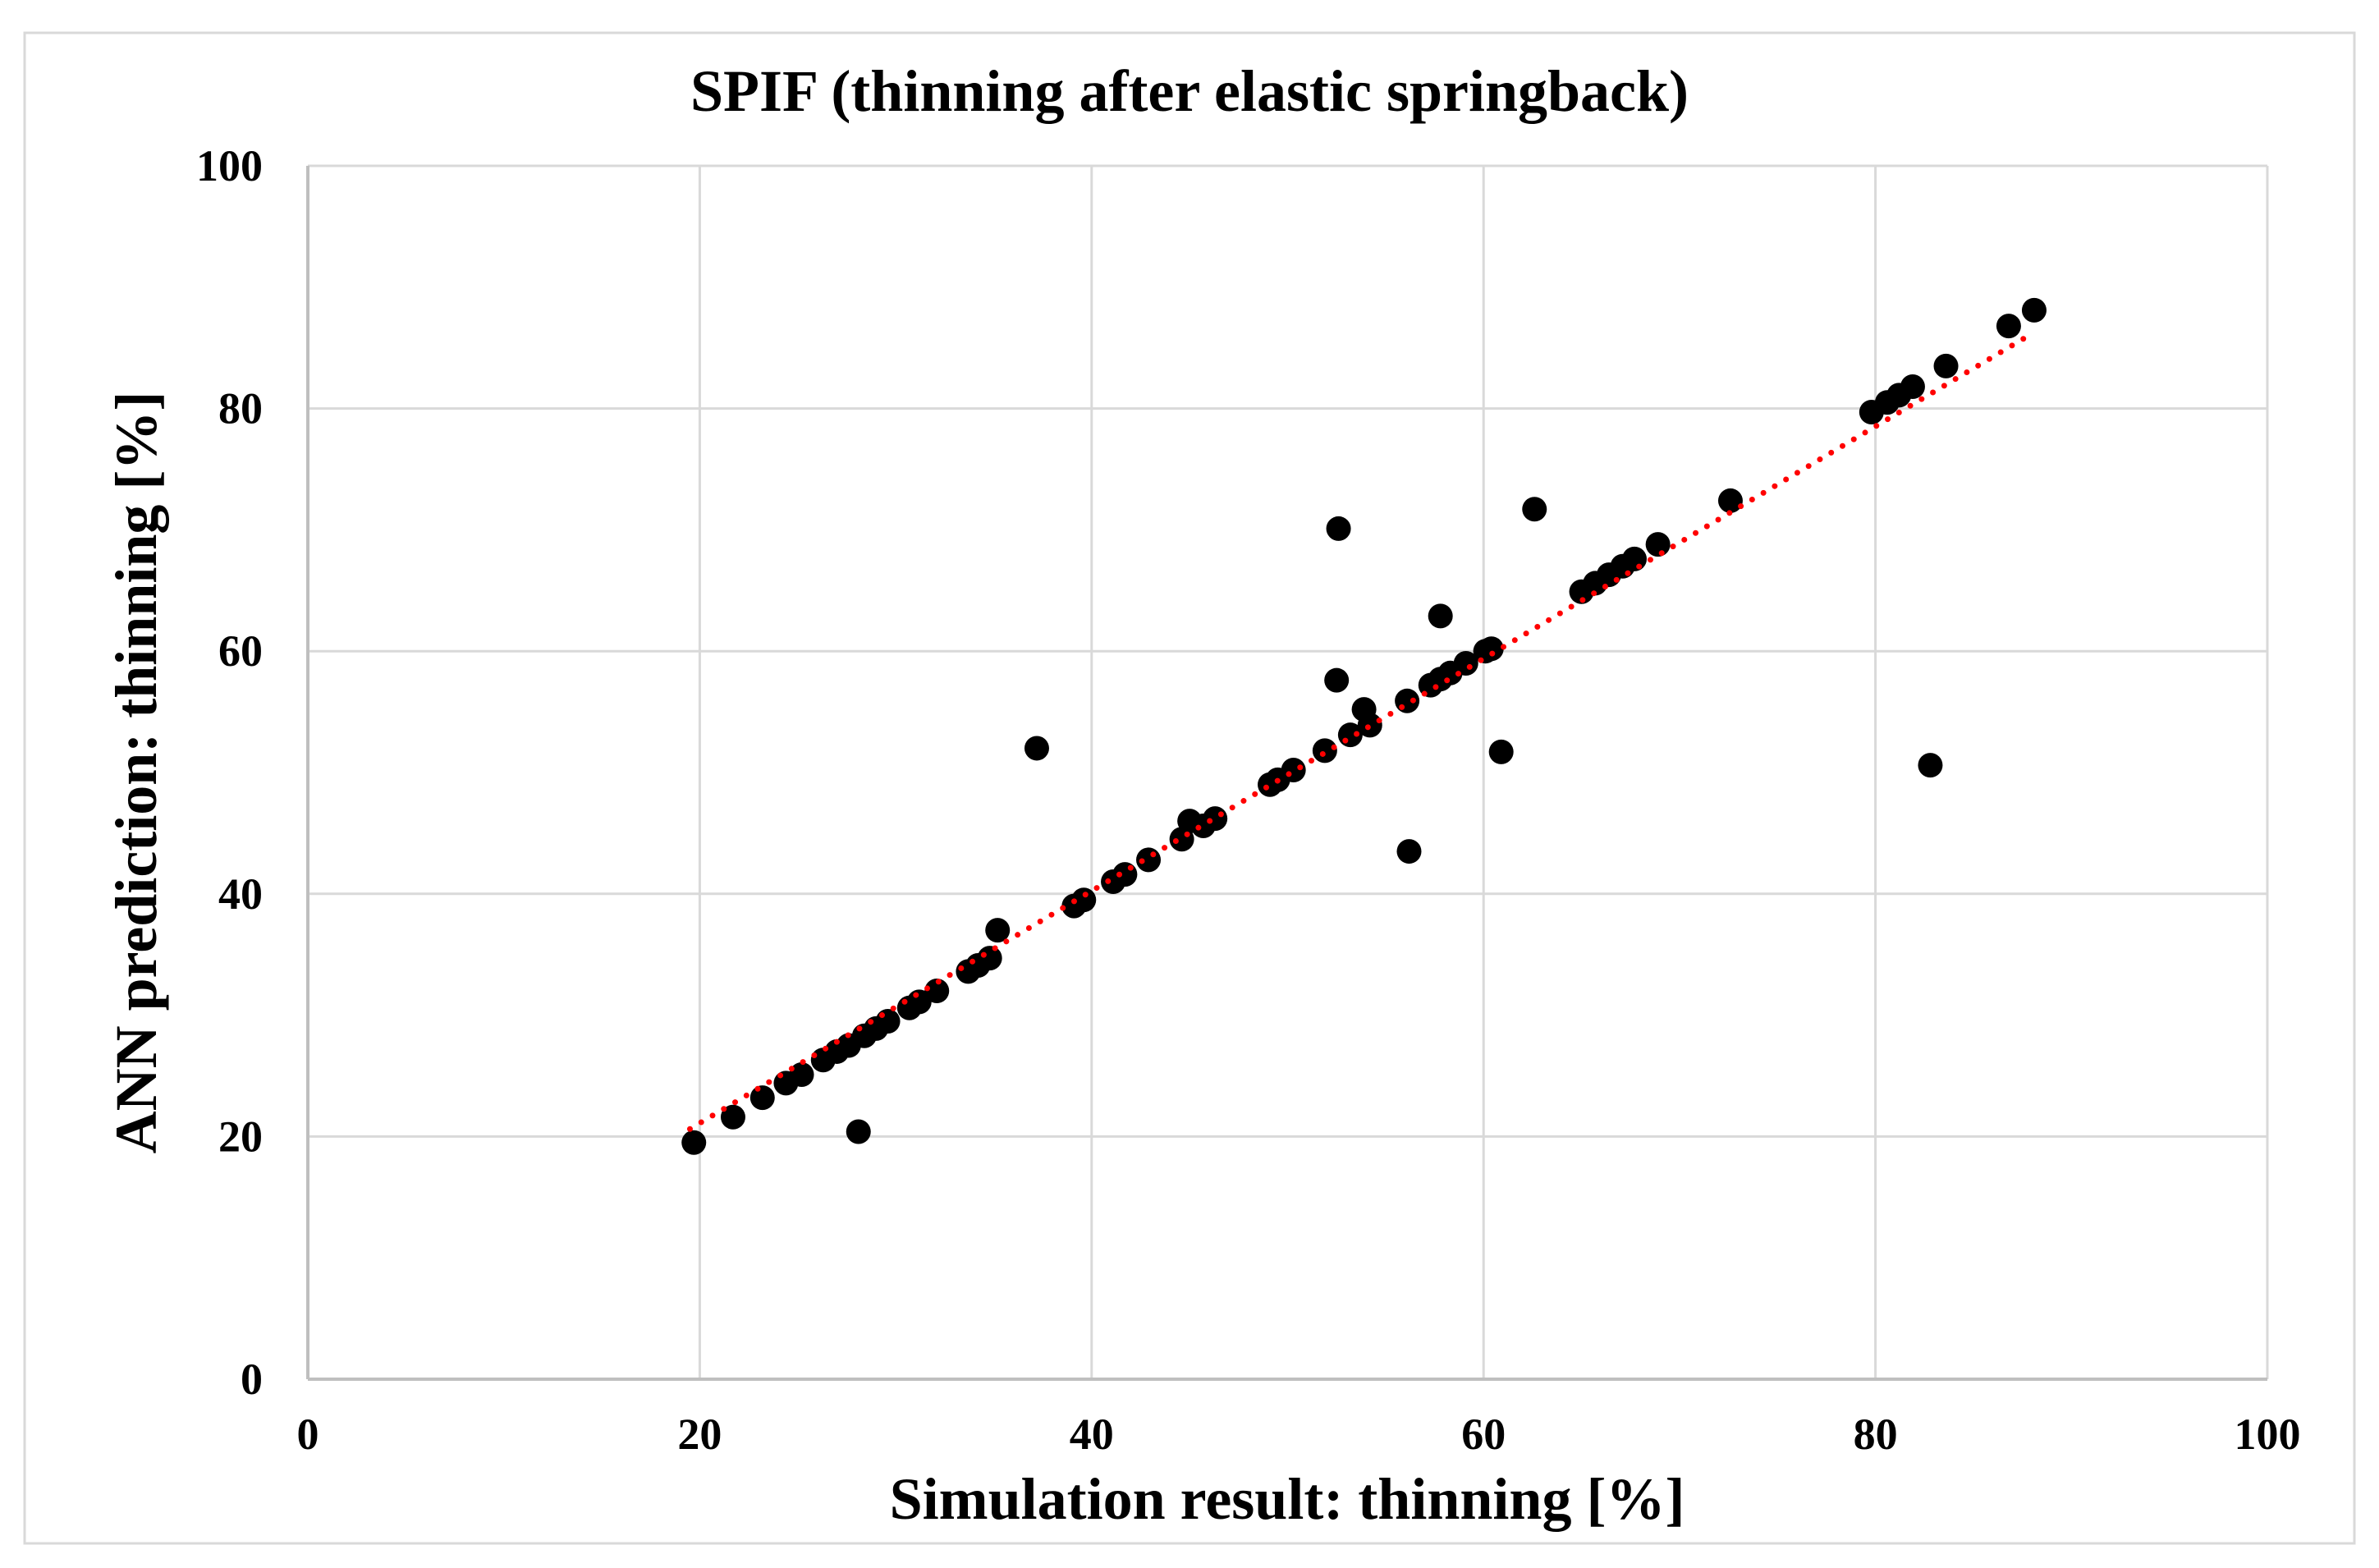 The image size is (2379, 1568). Describe the element at coordinates (229, 165) in the screenshot. I see `y-tick-label-100: 100` at that location.